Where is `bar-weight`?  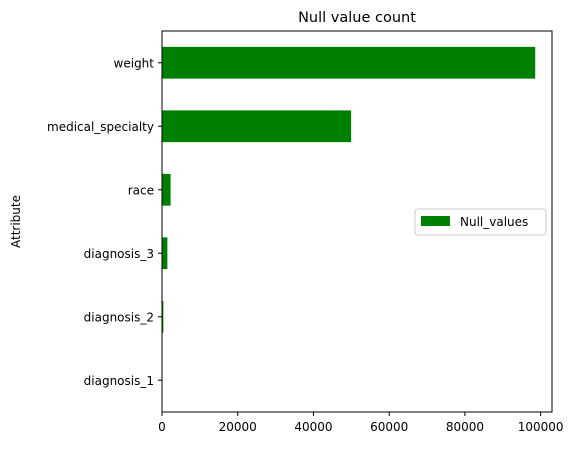 bar-weight is located at coordinates (349, 62).